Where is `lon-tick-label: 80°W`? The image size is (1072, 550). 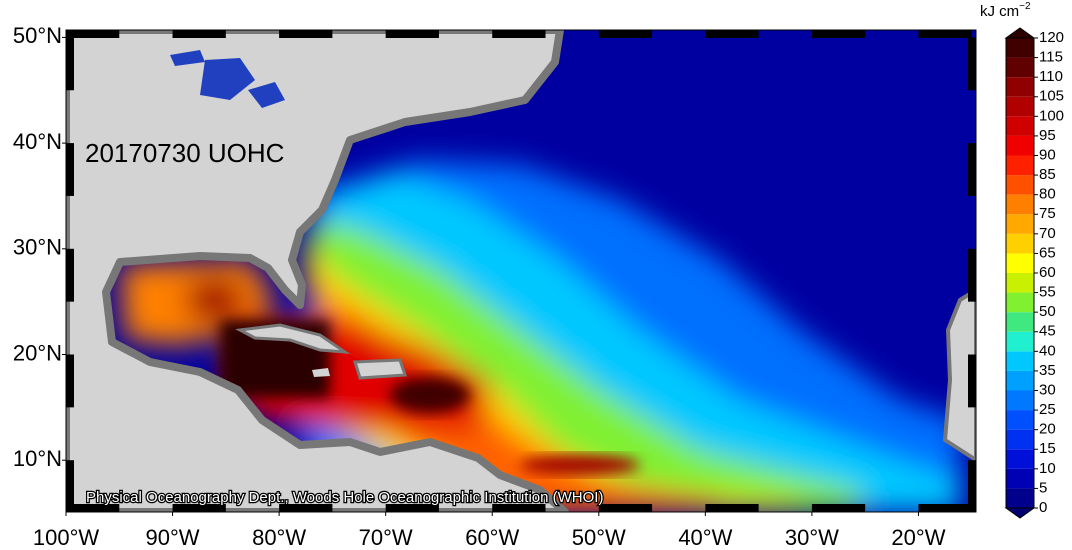
lon-tick-label: 80°W is located at coordinates (279, 537).